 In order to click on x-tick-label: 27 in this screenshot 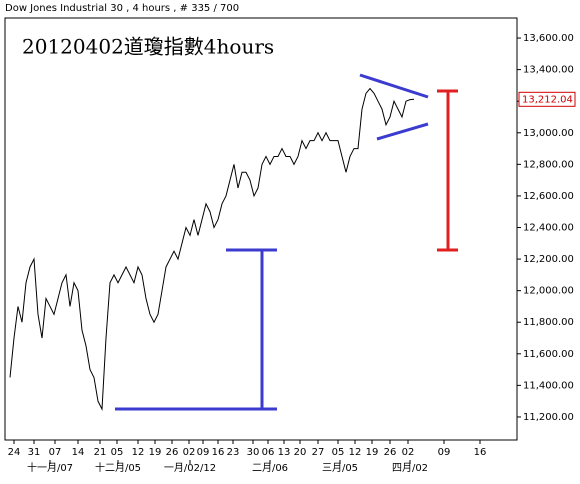, I will do `click(318, 452)`.